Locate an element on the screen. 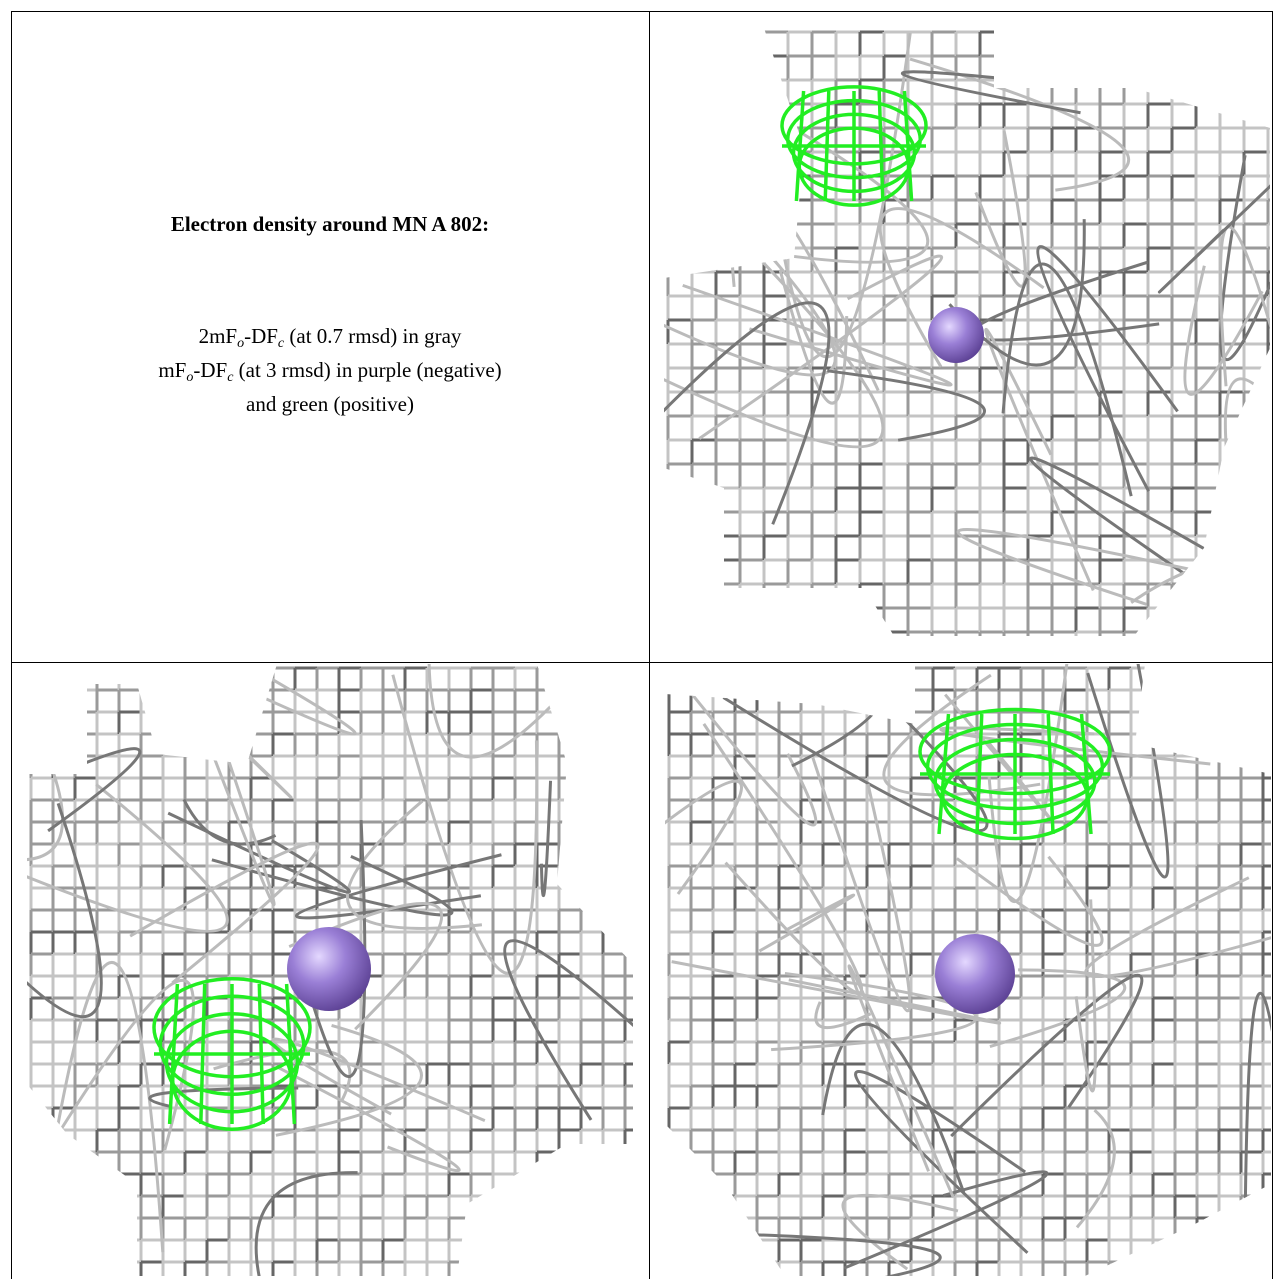 The height and width of the screenshot is (1279, 1276). caption-text: and green (positive) is located at coordinates (330, 404).